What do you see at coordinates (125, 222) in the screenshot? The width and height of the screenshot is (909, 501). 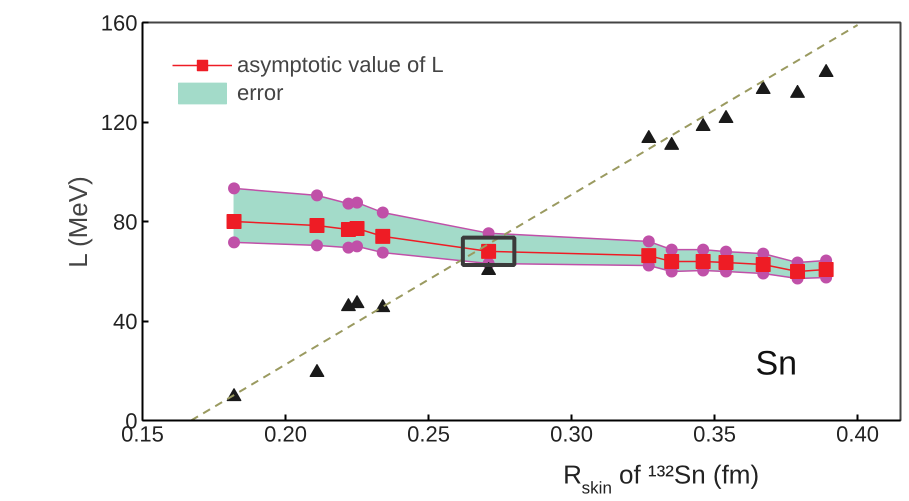 I see `y-tick-label: 80` at bounding box center [125, 222].